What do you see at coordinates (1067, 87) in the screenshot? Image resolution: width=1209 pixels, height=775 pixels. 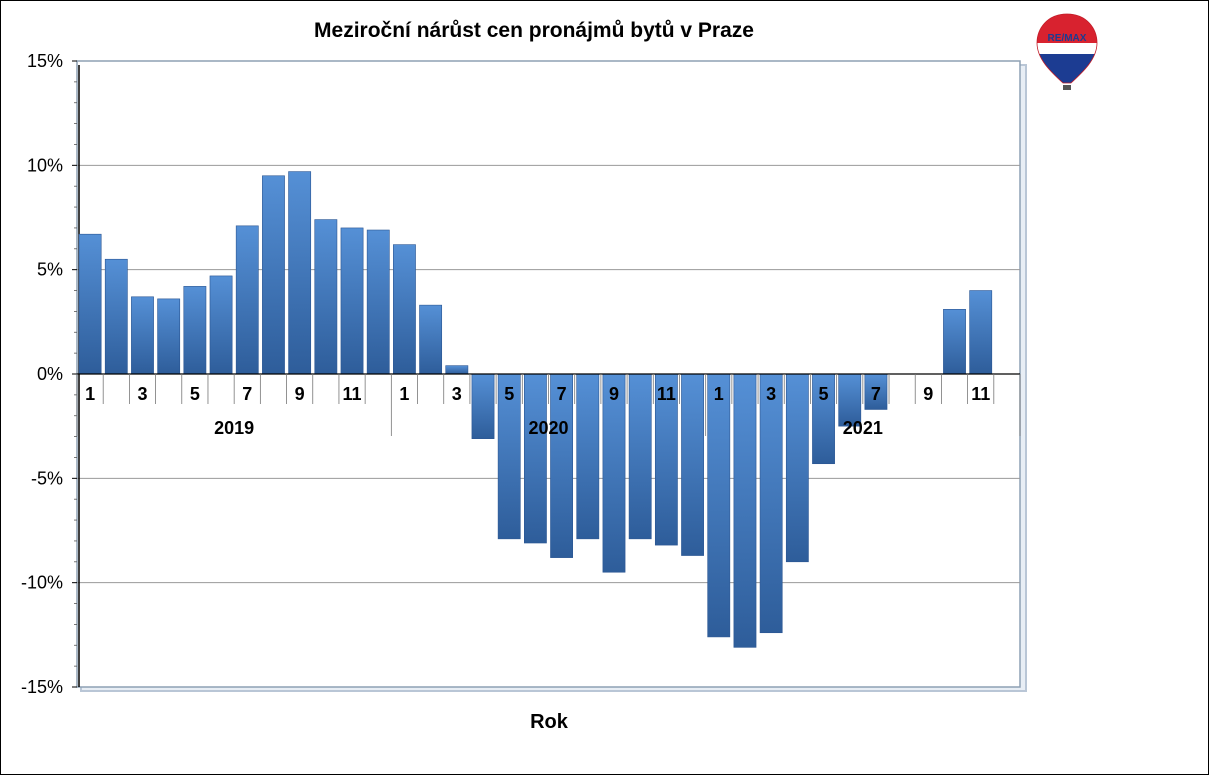 I see `balloon-basket` at bounding box center [1067, 87].